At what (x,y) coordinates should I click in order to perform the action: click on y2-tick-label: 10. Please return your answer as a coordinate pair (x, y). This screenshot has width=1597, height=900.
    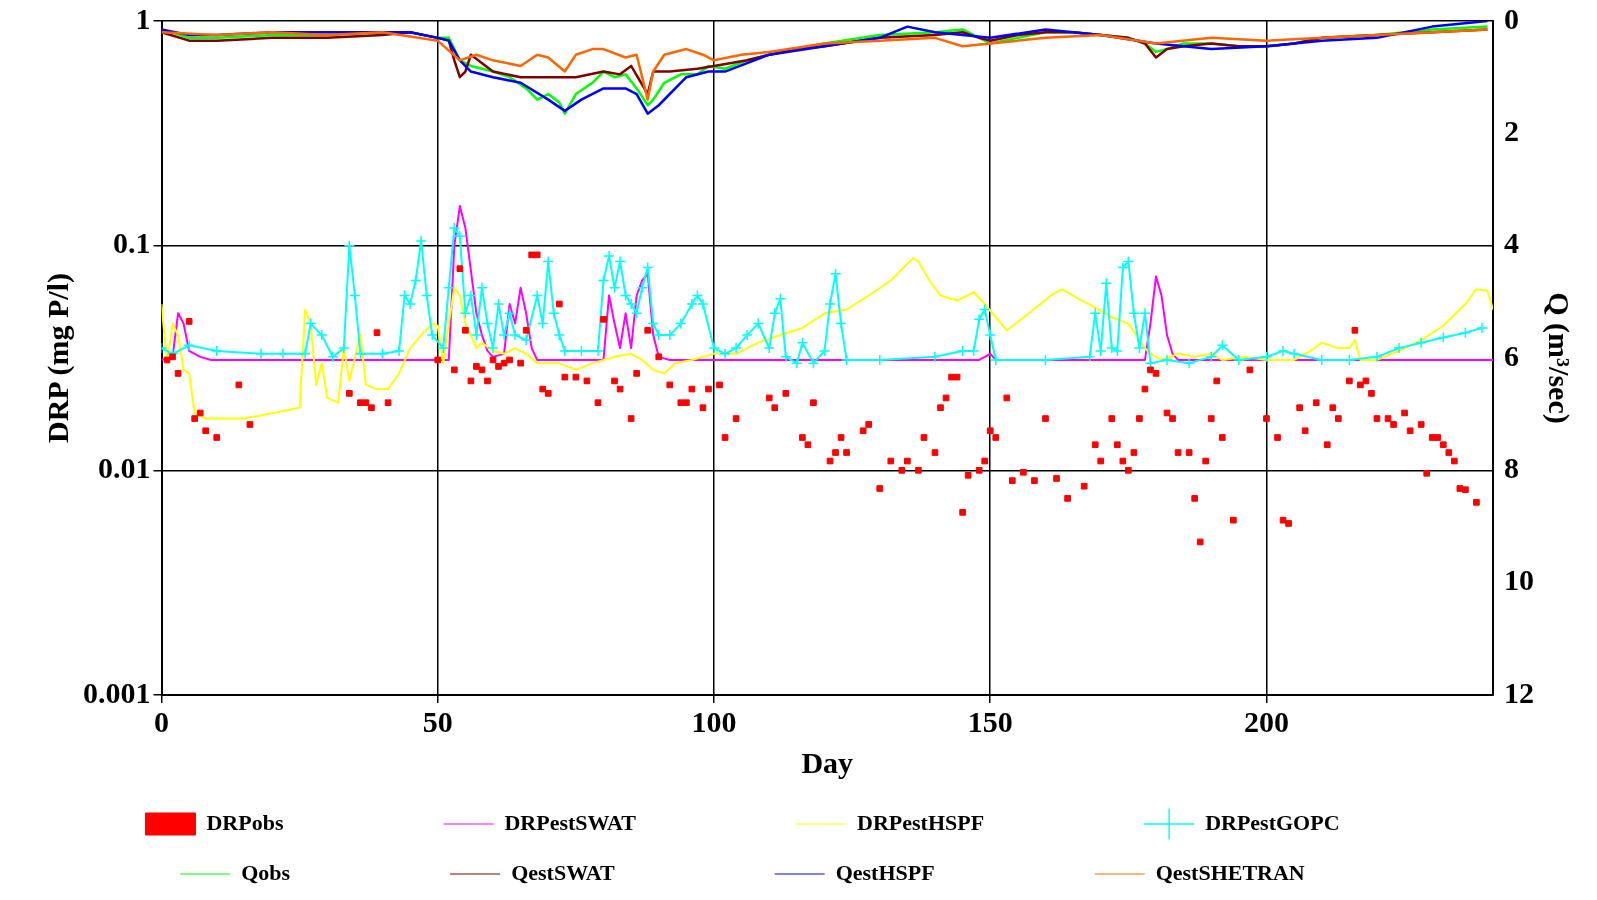
    Looking at the image, I should click on (1519, 580).